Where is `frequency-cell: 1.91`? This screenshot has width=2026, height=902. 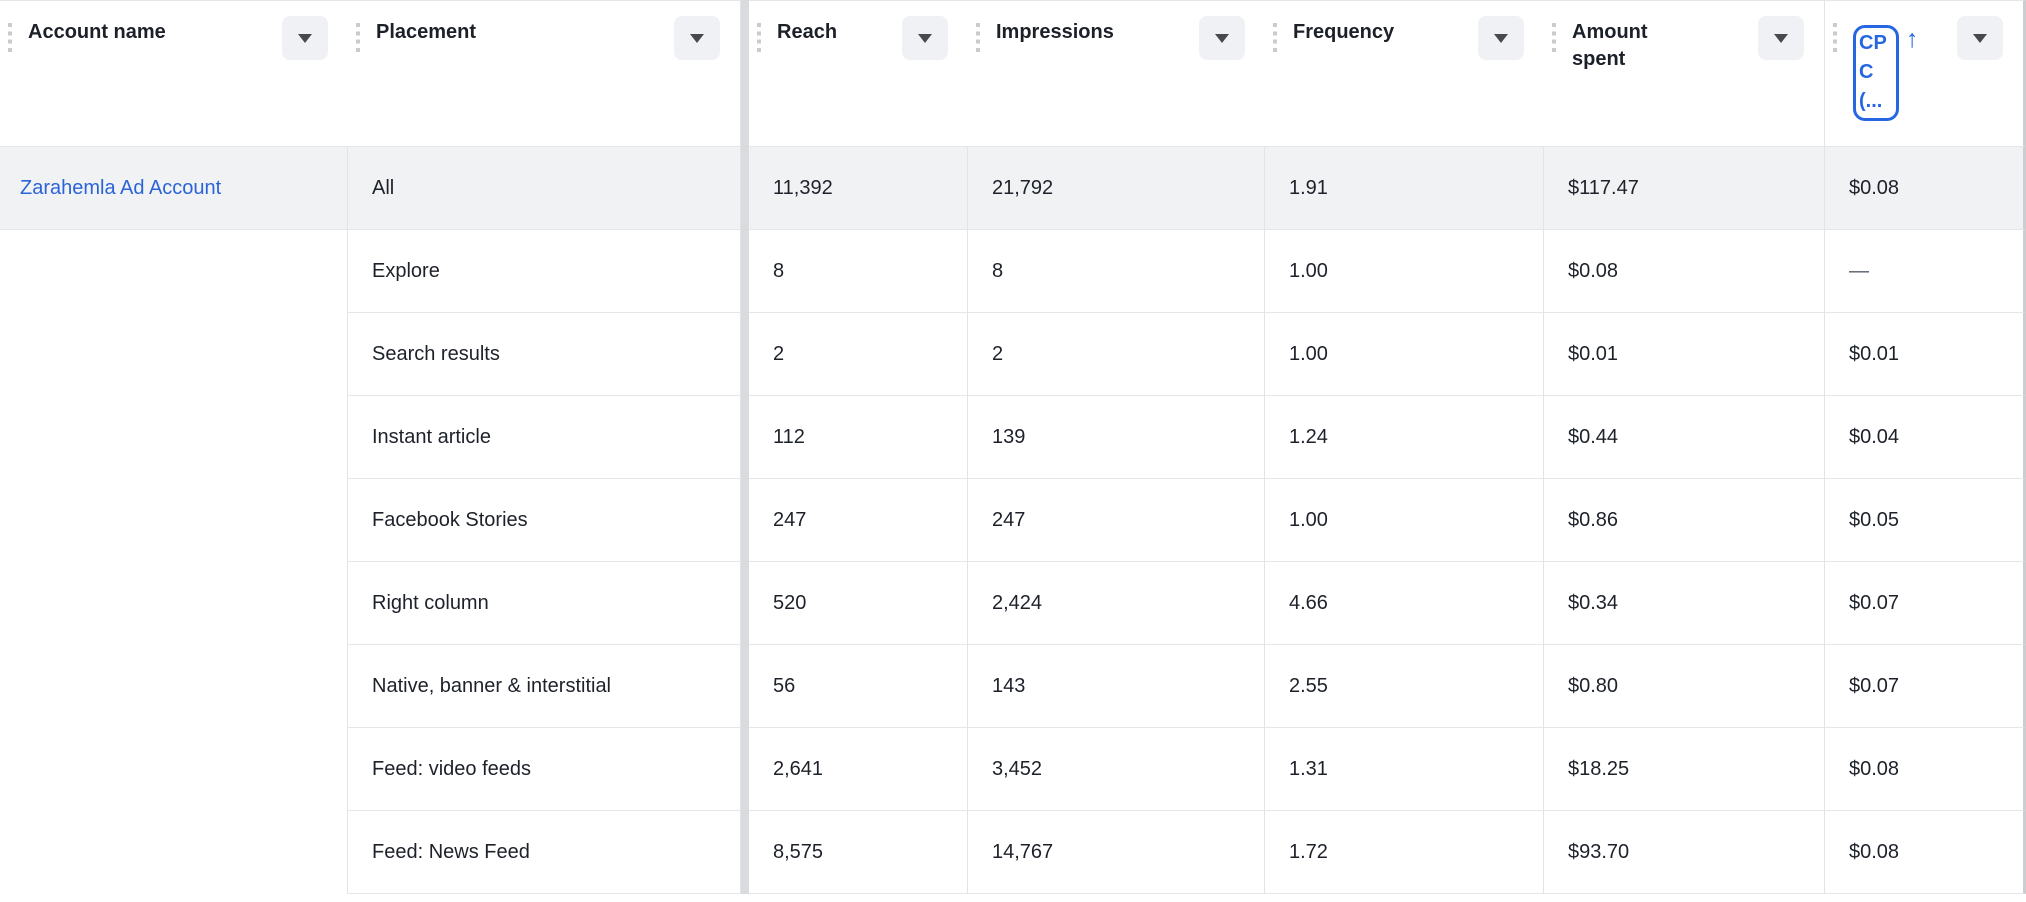
frequency-cell: 1.91 is located at coordinates (1404, 188).